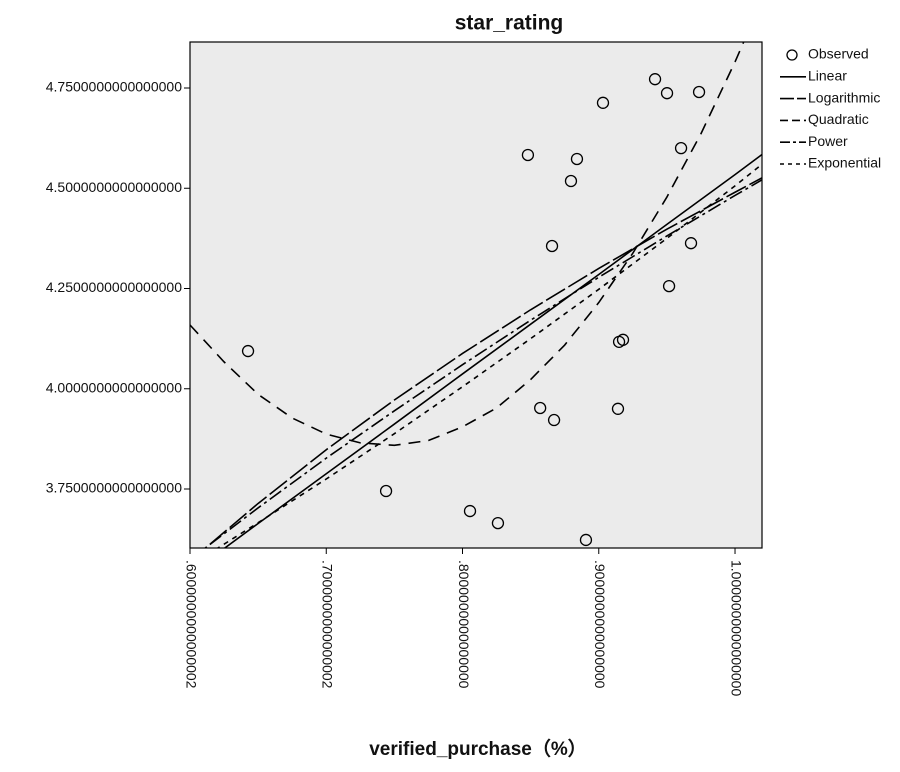 This screenshot has width=900, height=772. What do you see at coordinates (464, 624) in the screenshot?
I see `x-tick-label: .8000000000000000` at bounding box center [464, 624].